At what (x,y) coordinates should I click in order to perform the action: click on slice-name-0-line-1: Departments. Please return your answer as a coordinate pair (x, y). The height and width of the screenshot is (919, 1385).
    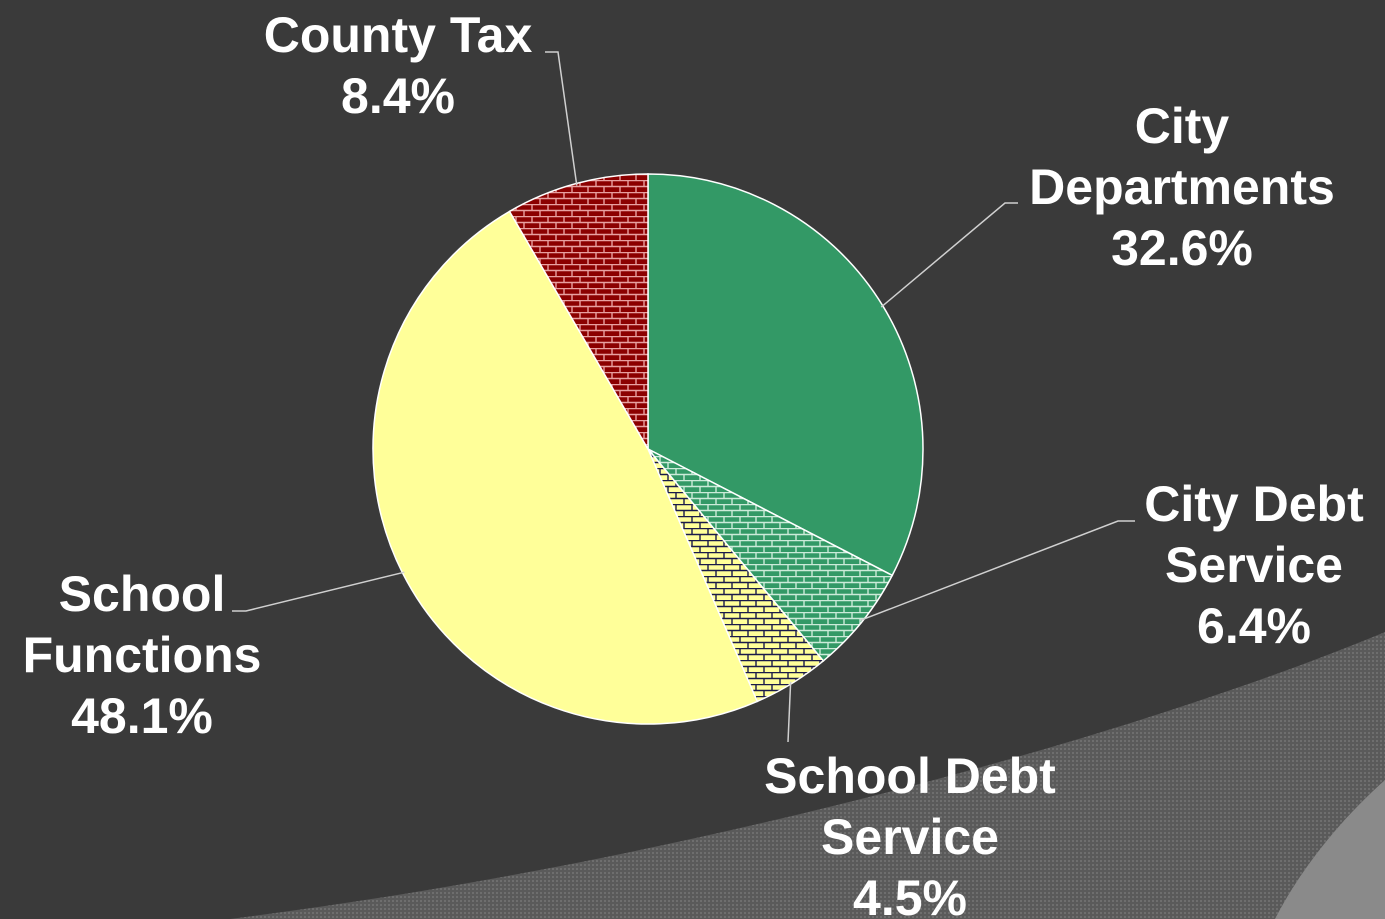
    Looking at the image, I should click on (1182, 187).